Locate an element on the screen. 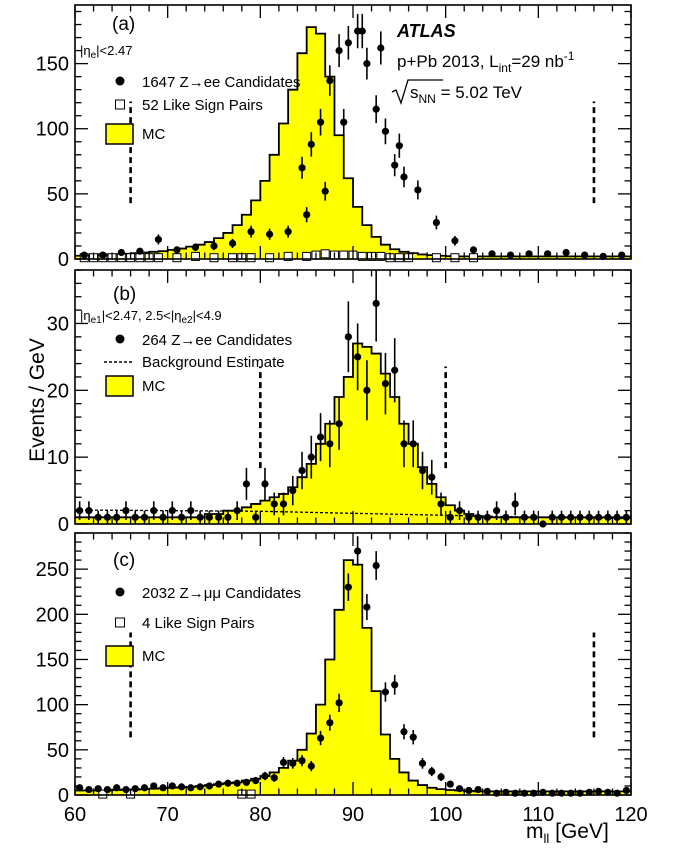  atlas-label: ATLAS is located at coordinates (426, 31).